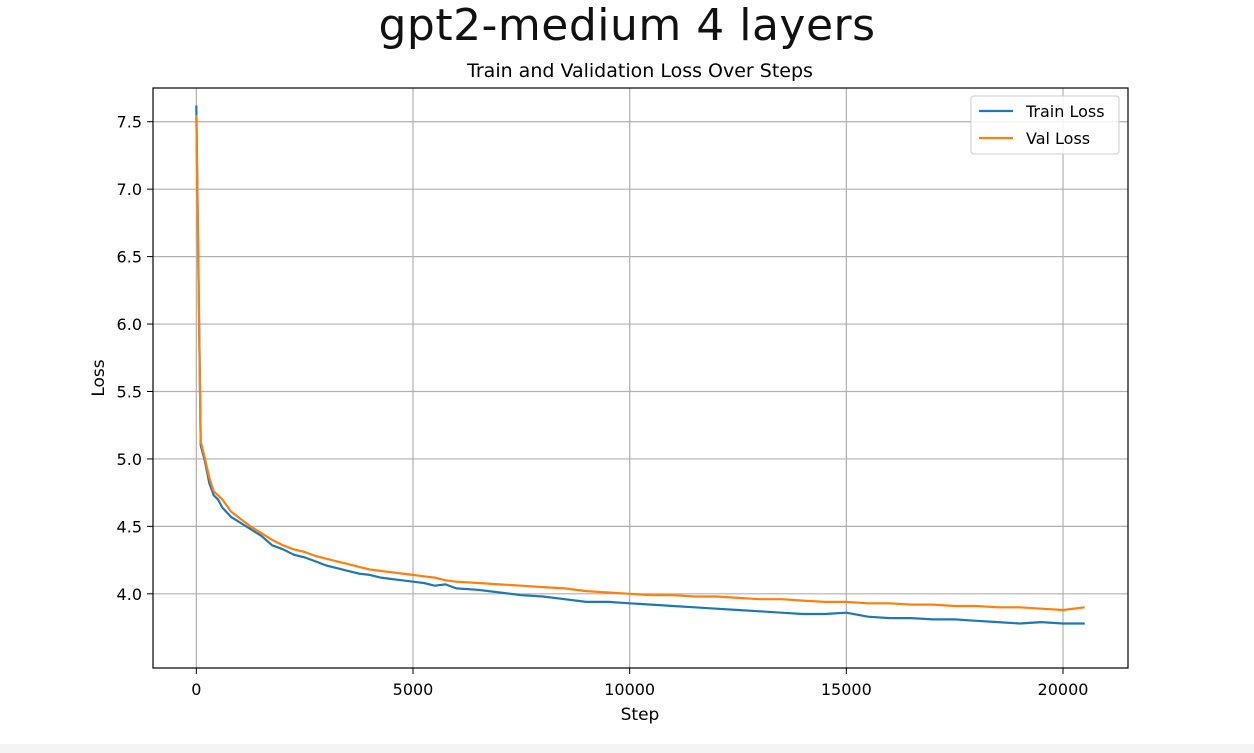  What do you see at coordinates (1058, 138) in the screenshot?
I see `legend-label-val-loss: Val Loss` at bounding box center [1058, 138].